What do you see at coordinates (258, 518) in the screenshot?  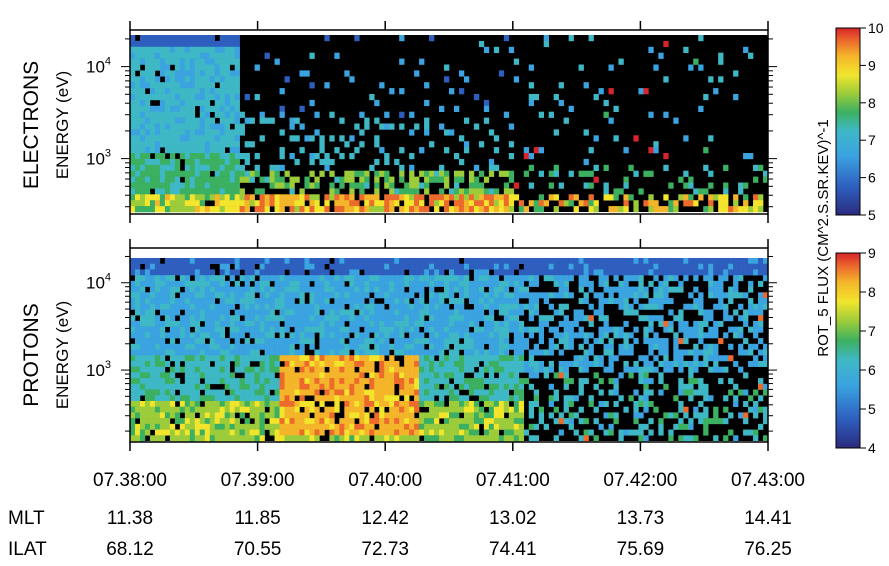 I see `ephemeris-value: 11.85` at bounding box center [258, 518].